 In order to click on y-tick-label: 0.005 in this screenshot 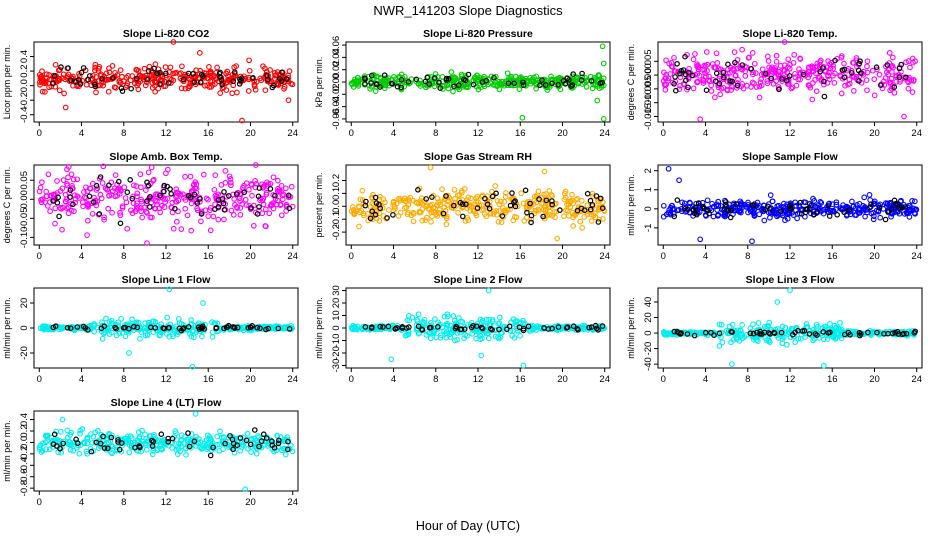, I will do `click(648, 61)`.